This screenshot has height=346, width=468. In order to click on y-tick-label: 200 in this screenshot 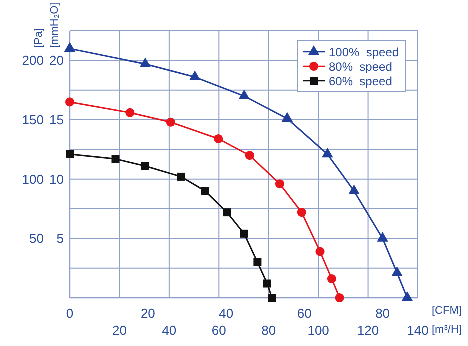, I will do `click(33, 60)`.